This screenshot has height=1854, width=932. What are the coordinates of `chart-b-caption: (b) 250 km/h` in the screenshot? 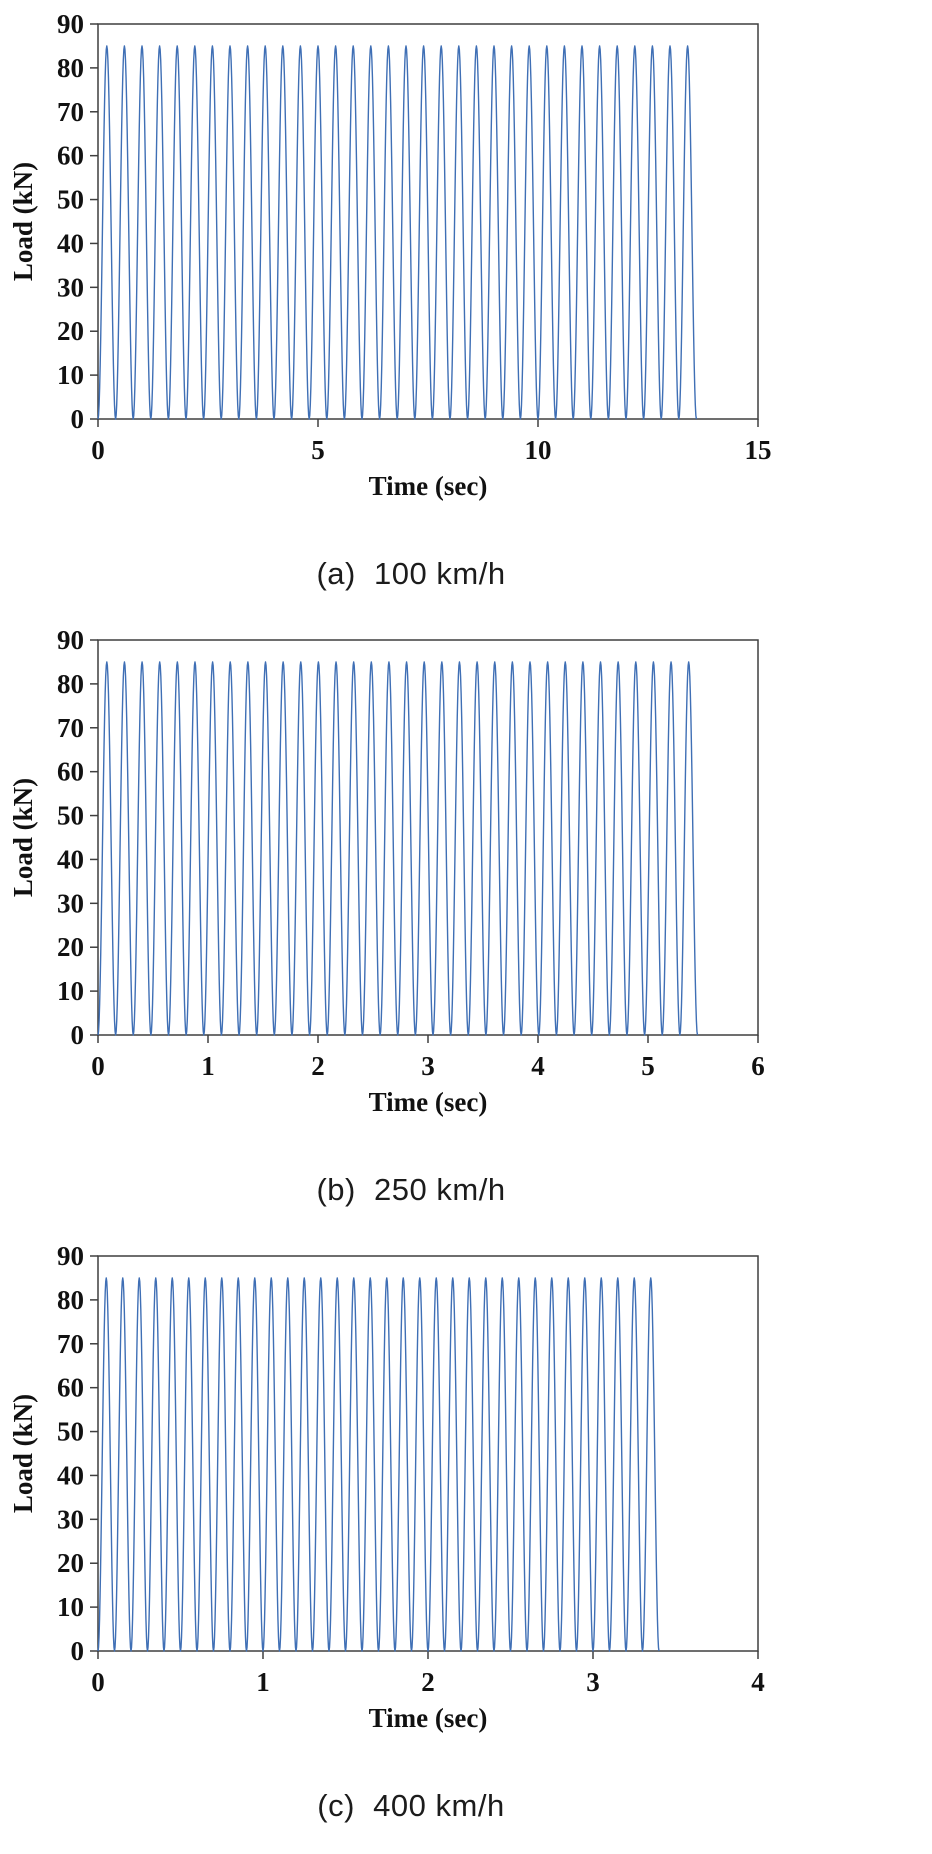 It's located at (411, 1189).